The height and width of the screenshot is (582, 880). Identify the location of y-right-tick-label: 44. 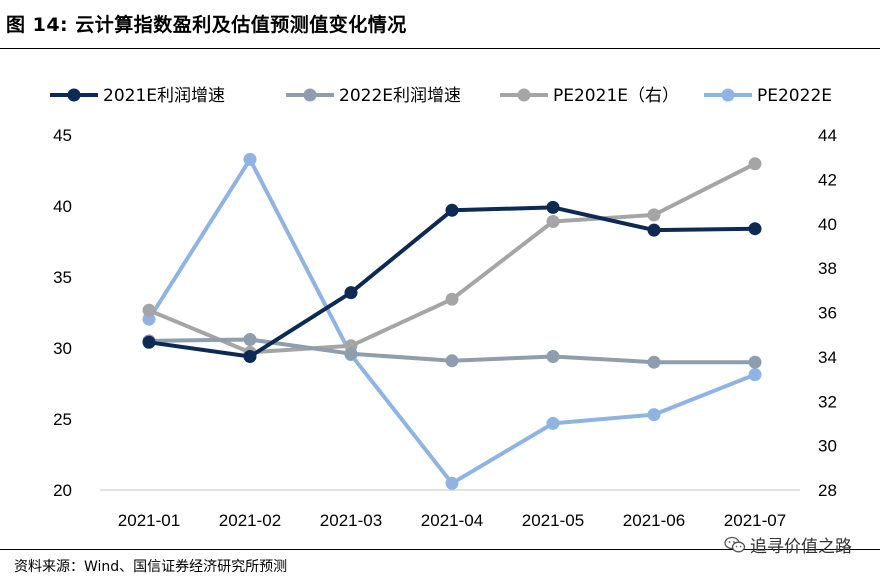
(827, 135).